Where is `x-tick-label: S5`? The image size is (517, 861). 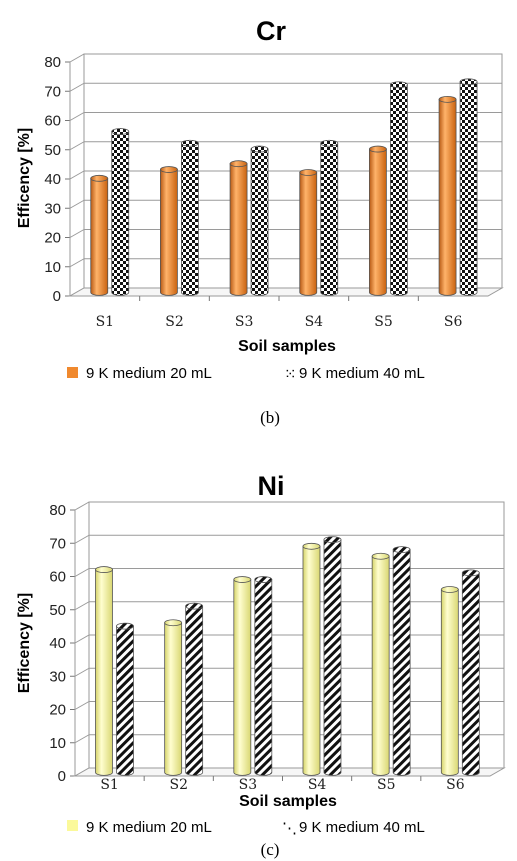 x-tick-label: S5 is located at coordinates (383, 322).